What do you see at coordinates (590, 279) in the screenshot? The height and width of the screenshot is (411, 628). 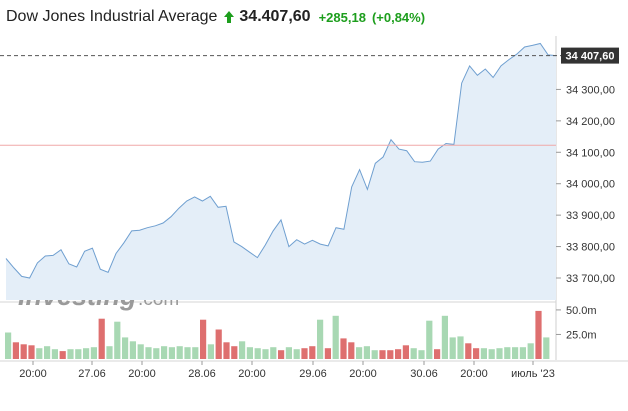 I see `y-tick-label: 33 700,00` at bounding box center [590, 279].